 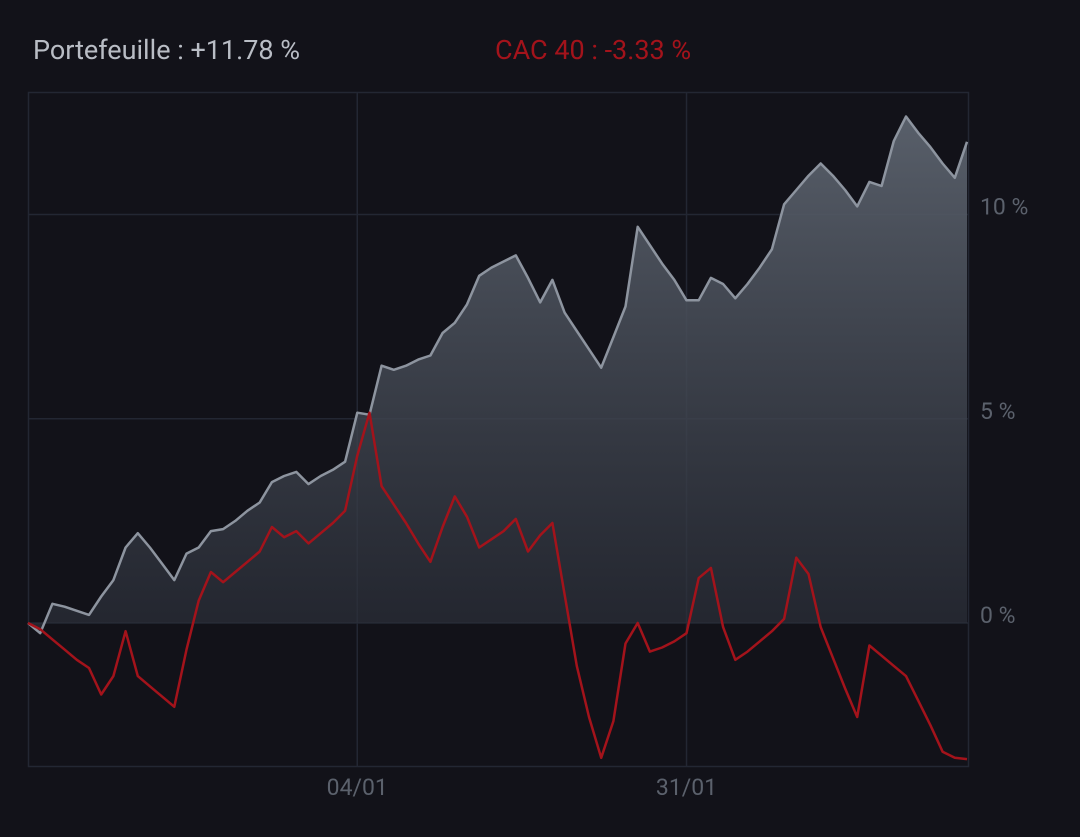 What do you see at coordinates (1004, 207) in the screenshot?
I see `y-tick-label: 10 %` at bounding box center [1004, 207].